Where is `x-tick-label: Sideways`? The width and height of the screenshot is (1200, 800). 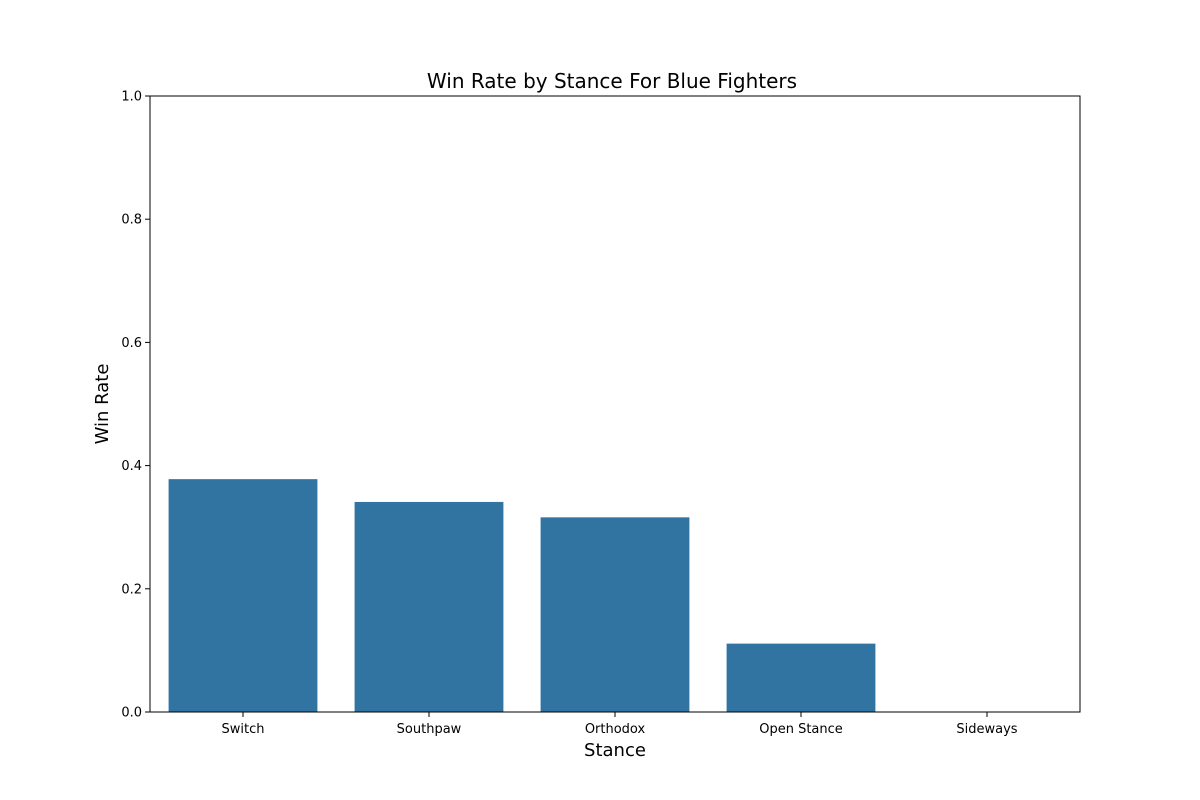
x-tick-label: Sideways is located at coordinates (986, 729).